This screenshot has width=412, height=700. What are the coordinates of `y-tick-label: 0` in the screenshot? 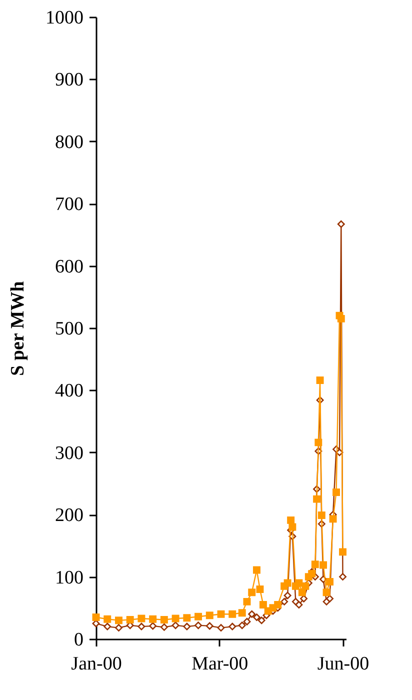 It's located at (79, 640).